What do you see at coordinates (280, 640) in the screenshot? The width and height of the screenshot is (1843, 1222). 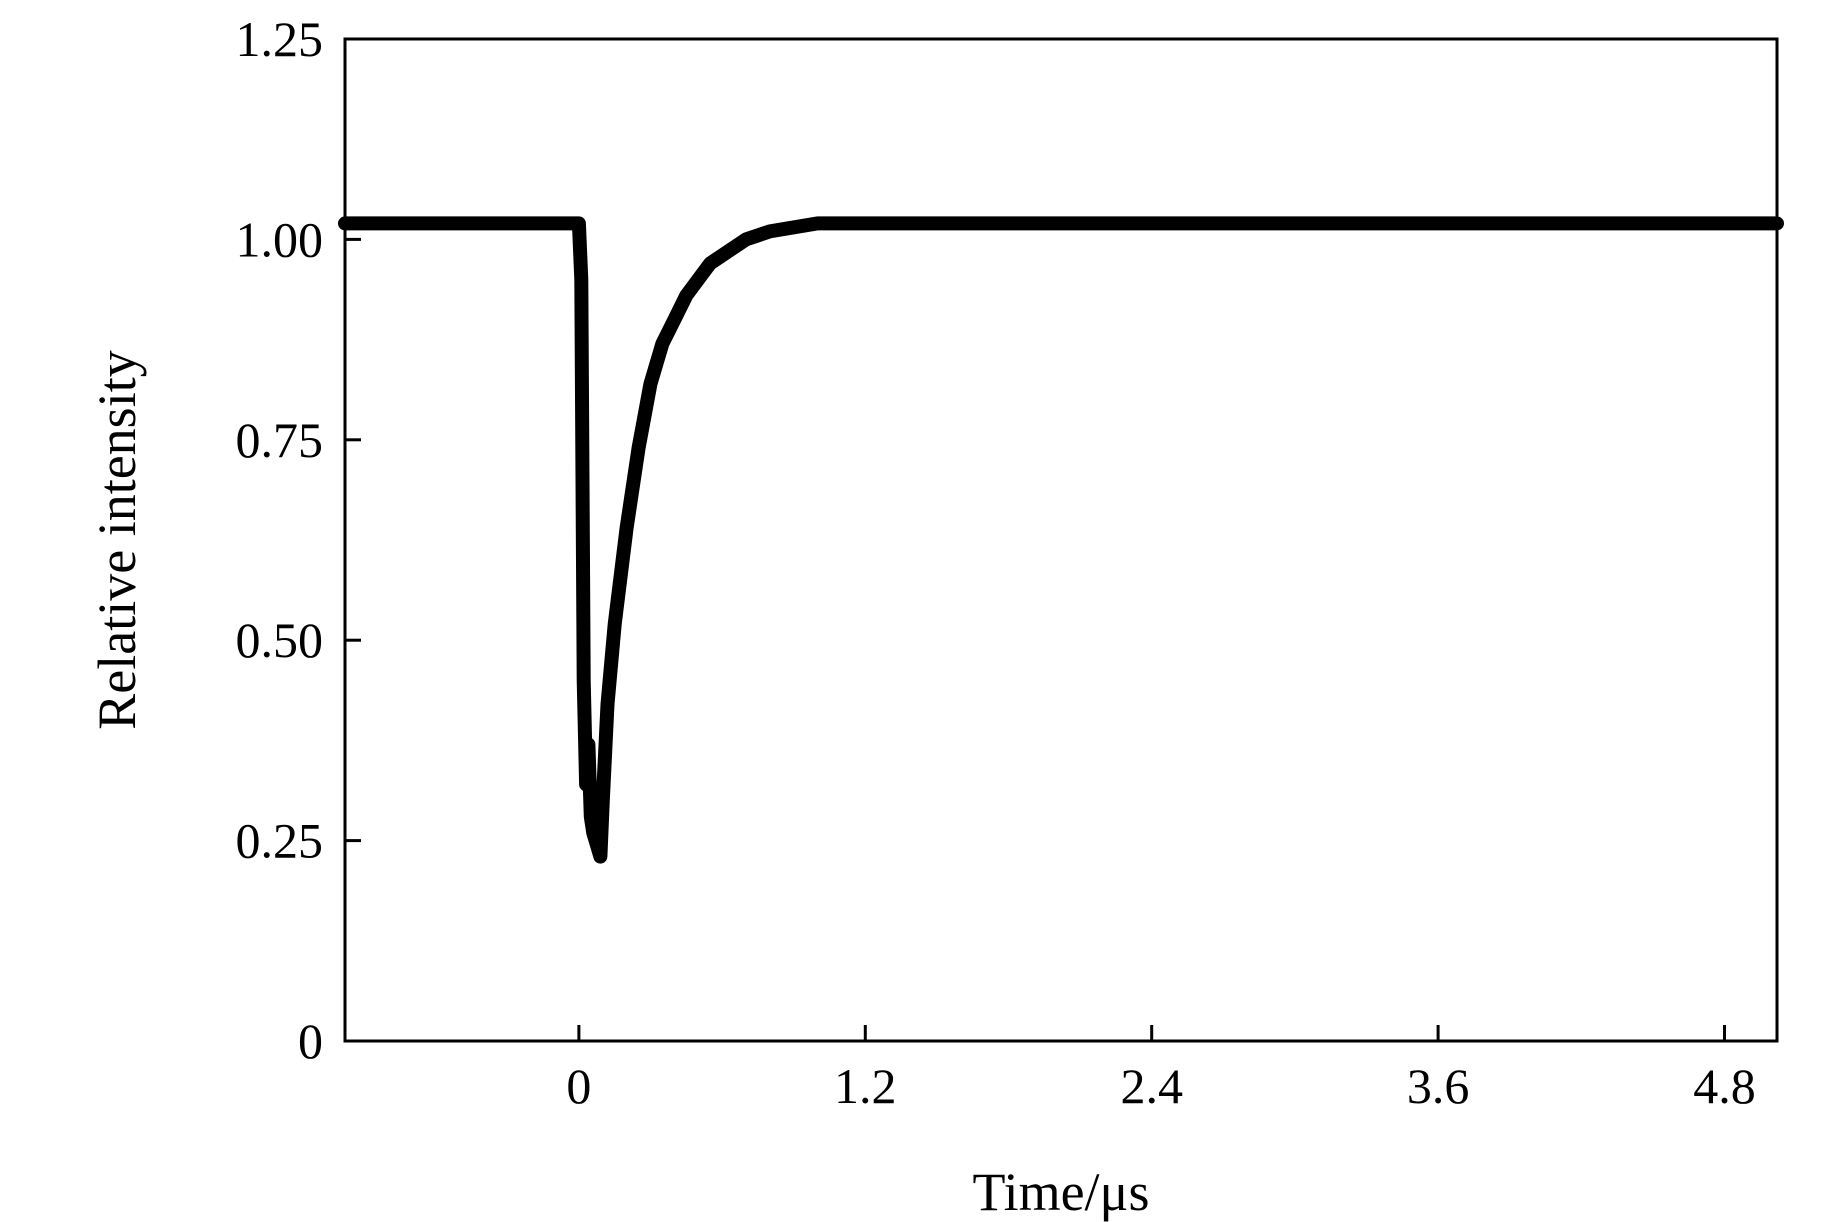 I see `y-tick-label: 0.50` at bounding box center [280, 640].